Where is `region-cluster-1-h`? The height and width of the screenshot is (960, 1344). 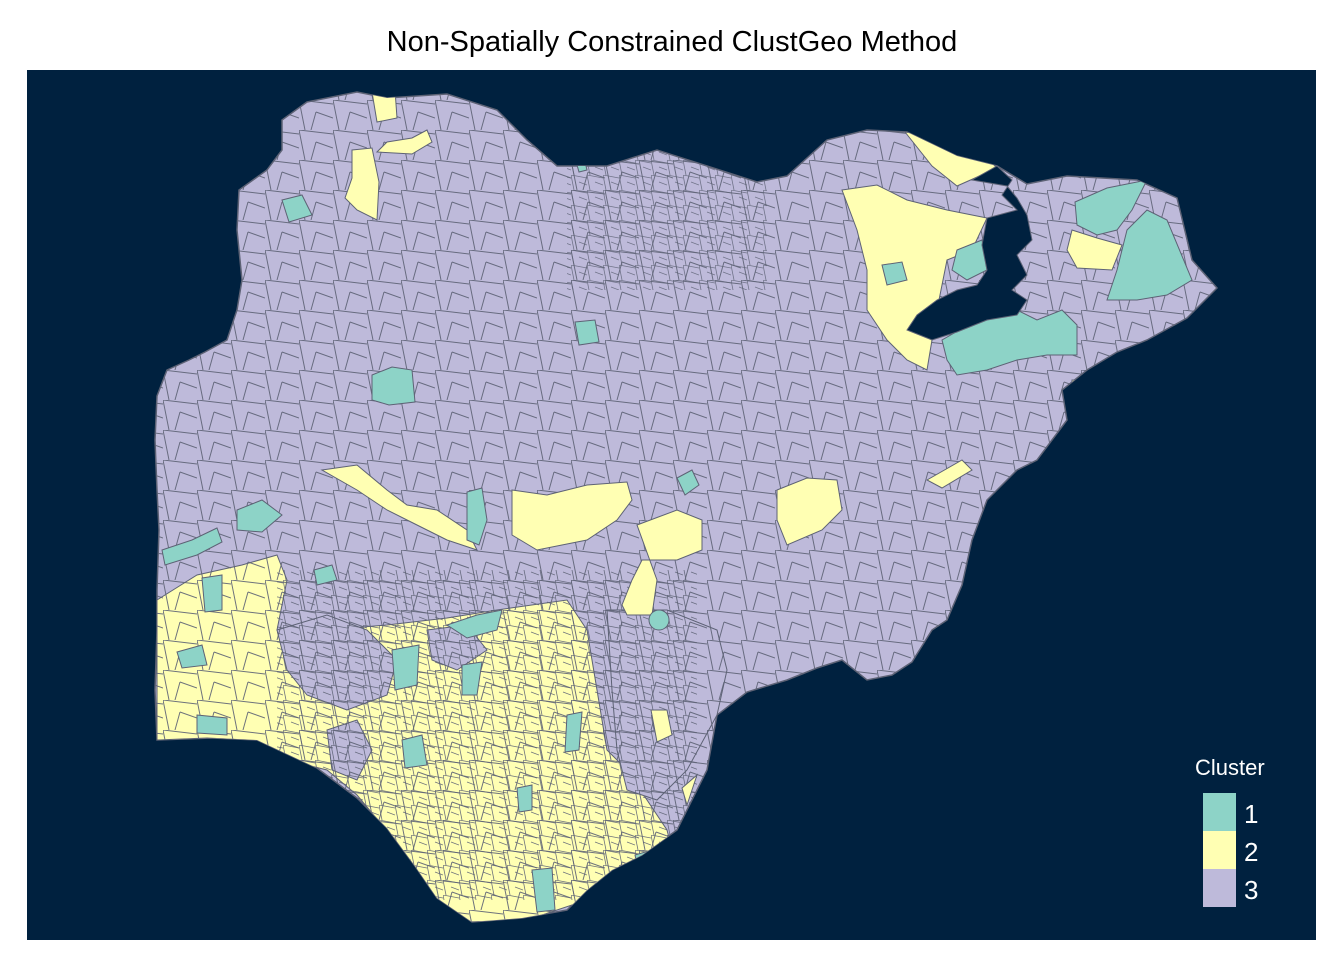
region-cluster-1-h is located at coordinates (587, 332).